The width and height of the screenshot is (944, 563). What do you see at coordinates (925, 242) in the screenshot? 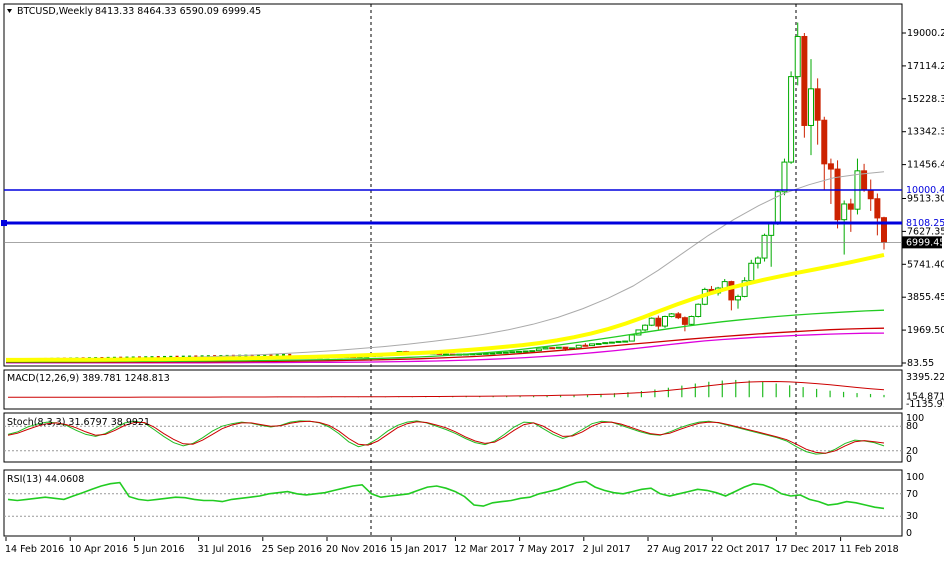
I see `current-price-label: 6999.45` at bounding box center [925, 242].